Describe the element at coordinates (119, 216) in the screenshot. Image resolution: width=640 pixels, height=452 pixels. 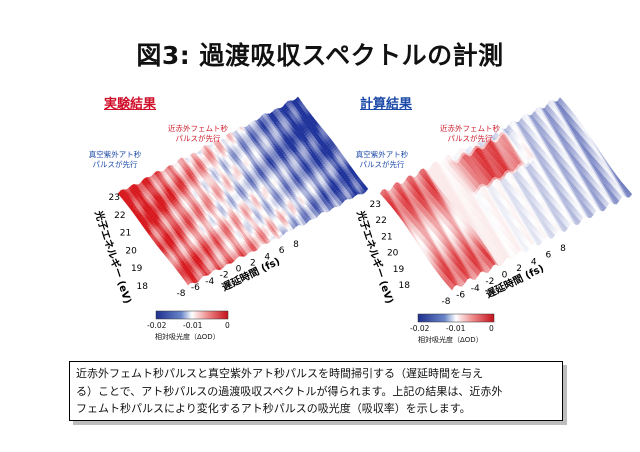
I see `y-tick-label: 22` at that location.